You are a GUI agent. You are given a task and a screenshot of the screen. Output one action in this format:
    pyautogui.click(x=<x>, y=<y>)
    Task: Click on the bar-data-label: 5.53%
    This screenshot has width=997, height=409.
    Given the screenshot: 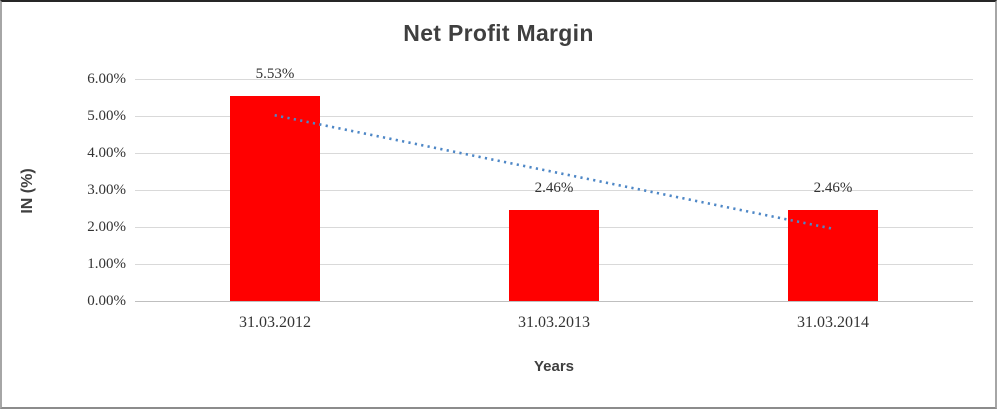 What is the action you would take?
    pyautogui.click(x=275, y=74)
    